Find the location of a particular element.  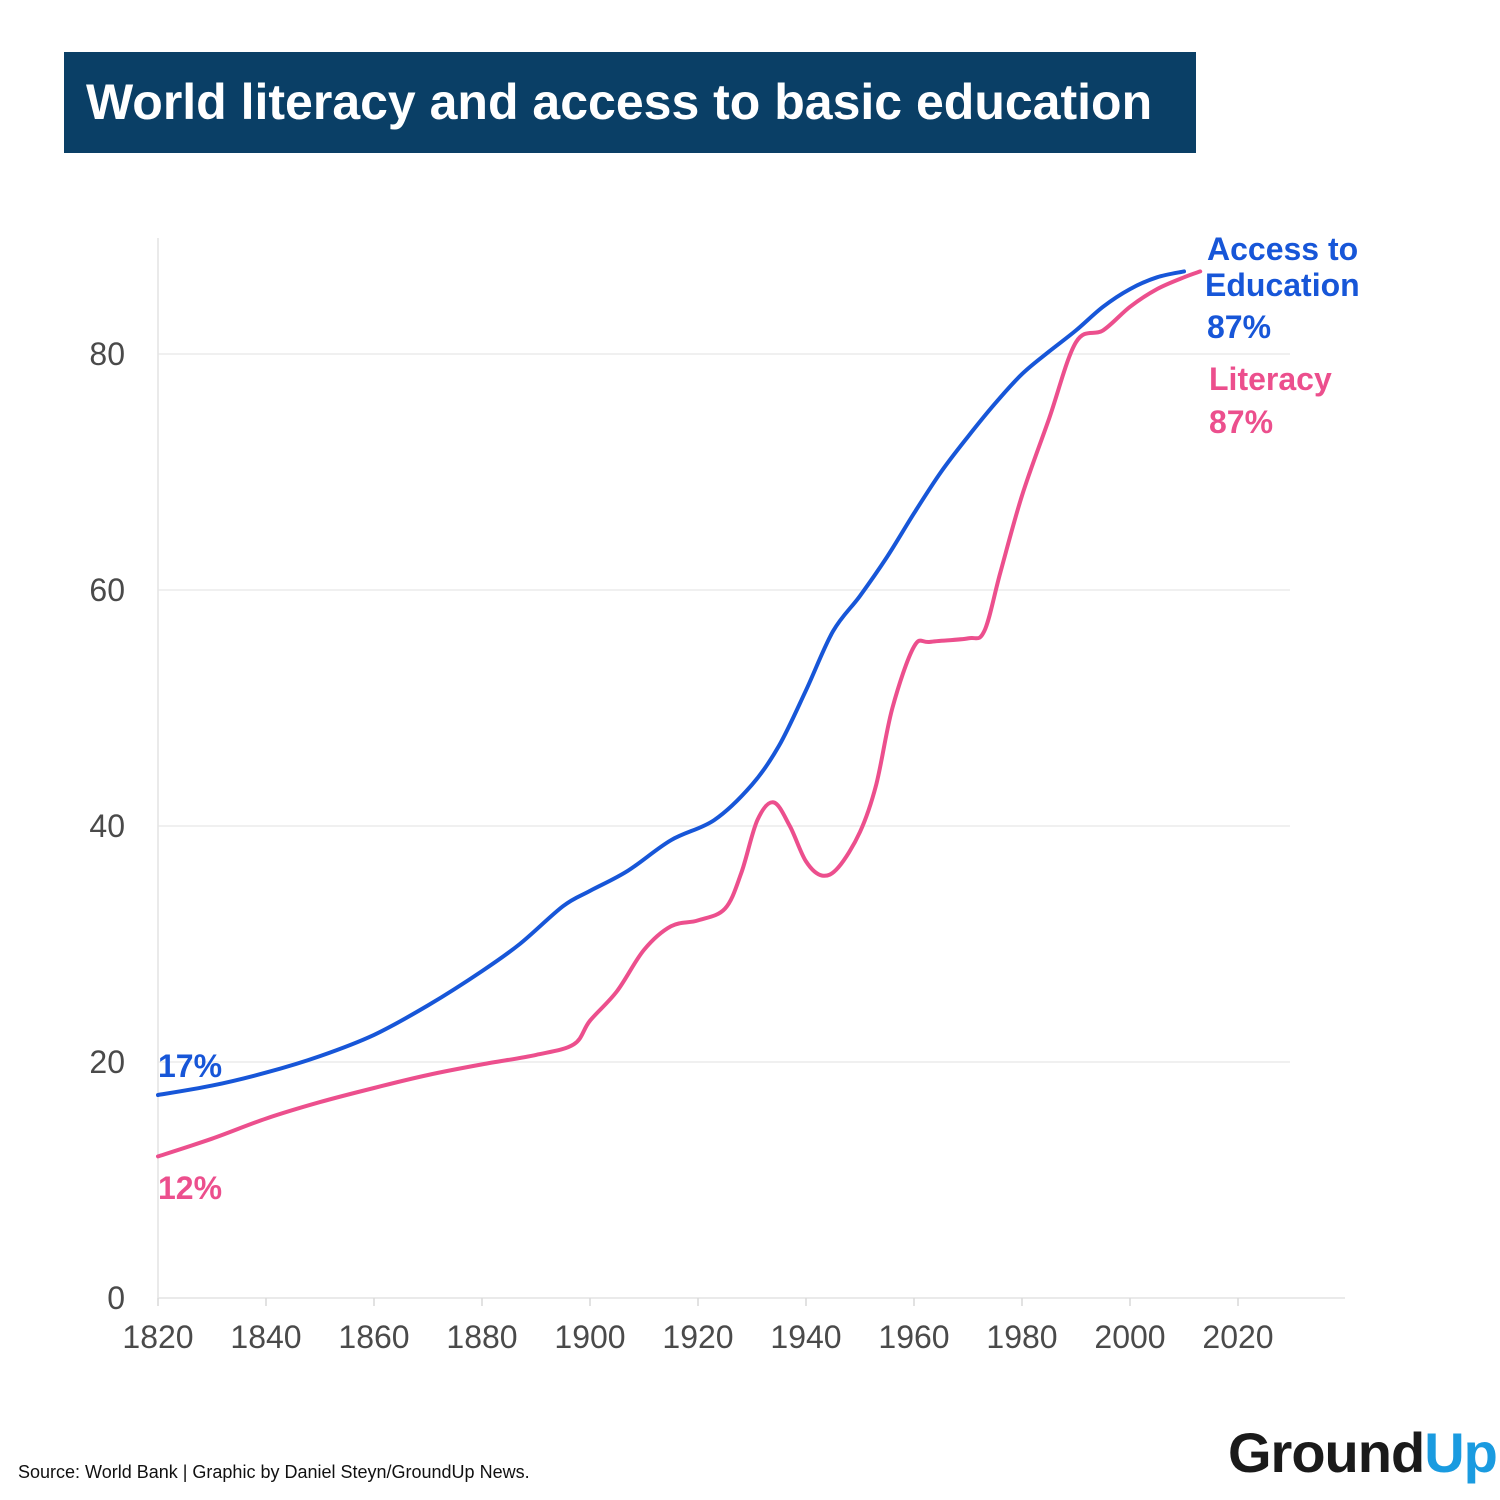

x-tick-label-2000: 2000 is located at coordinates (1129, 1337).